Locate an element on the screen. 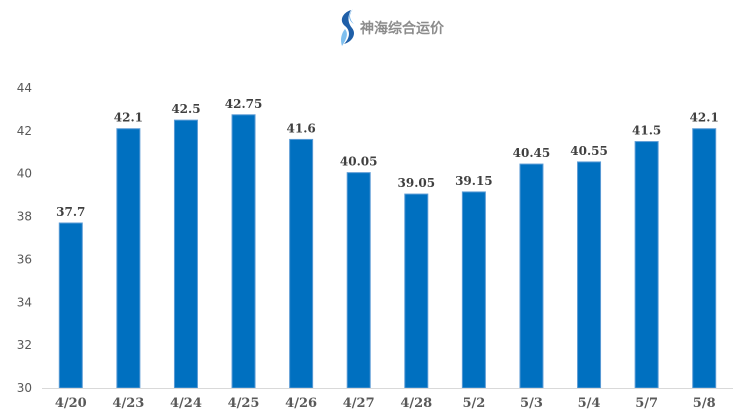  data-label: 40.05 is located at coordinates (359, 162).